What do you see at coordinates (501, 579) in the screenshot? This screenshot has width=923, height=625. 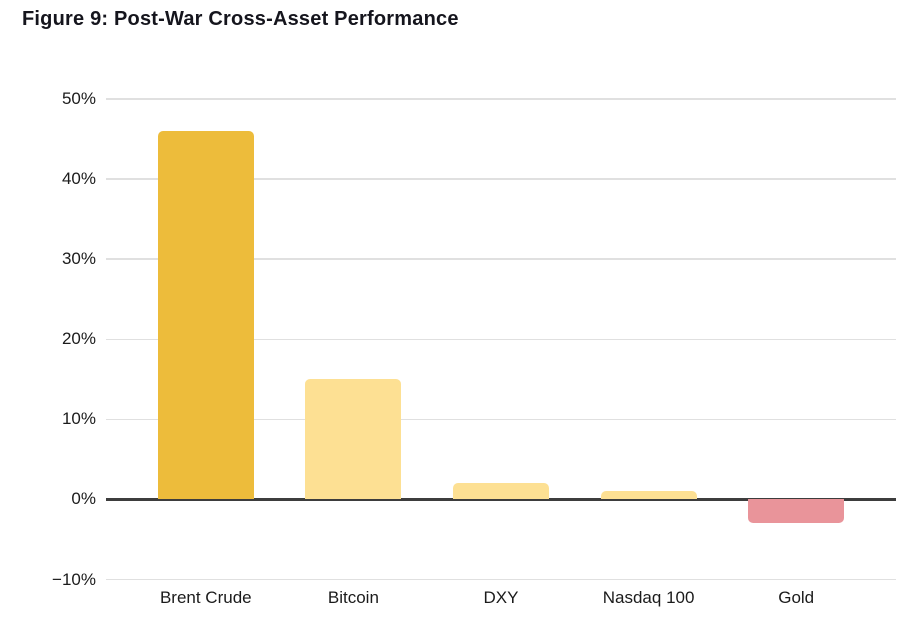 I see `gridline--10` at bounding box center [501, 579].